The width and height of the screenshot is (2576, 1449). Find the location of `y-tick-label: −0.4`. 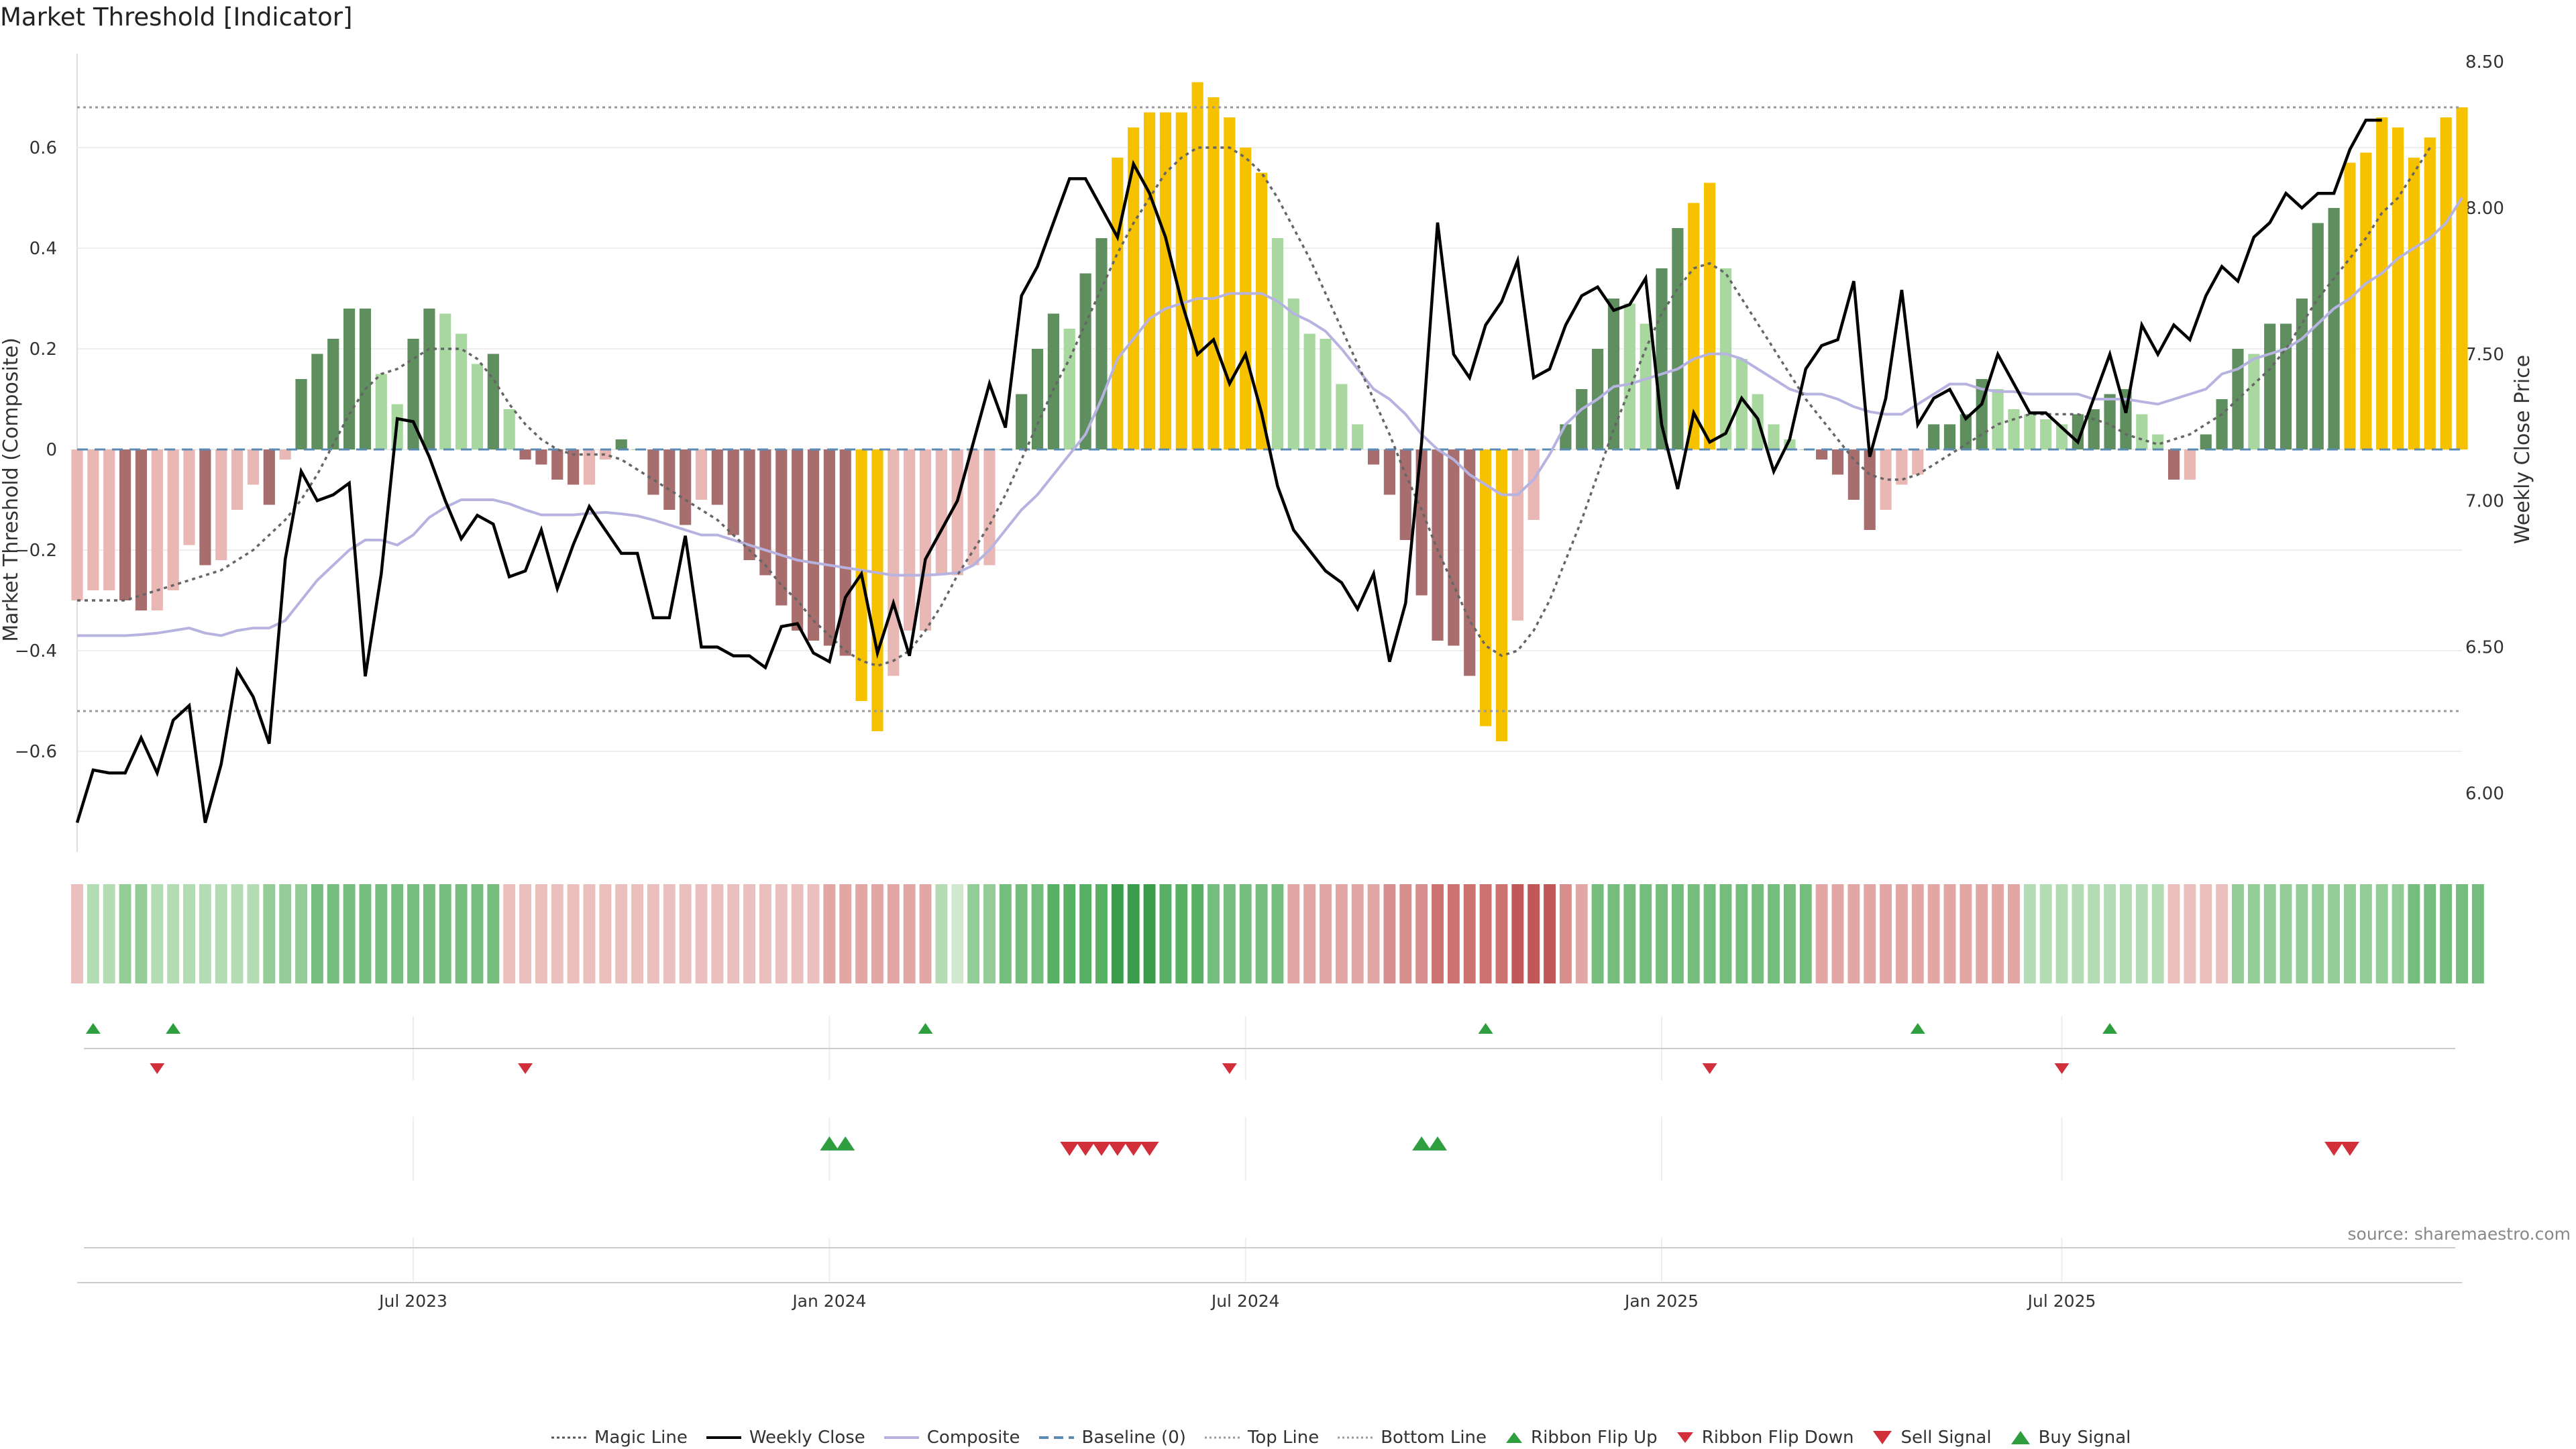

y-tick-label: −0.4 is located at coordinates (36, 651).